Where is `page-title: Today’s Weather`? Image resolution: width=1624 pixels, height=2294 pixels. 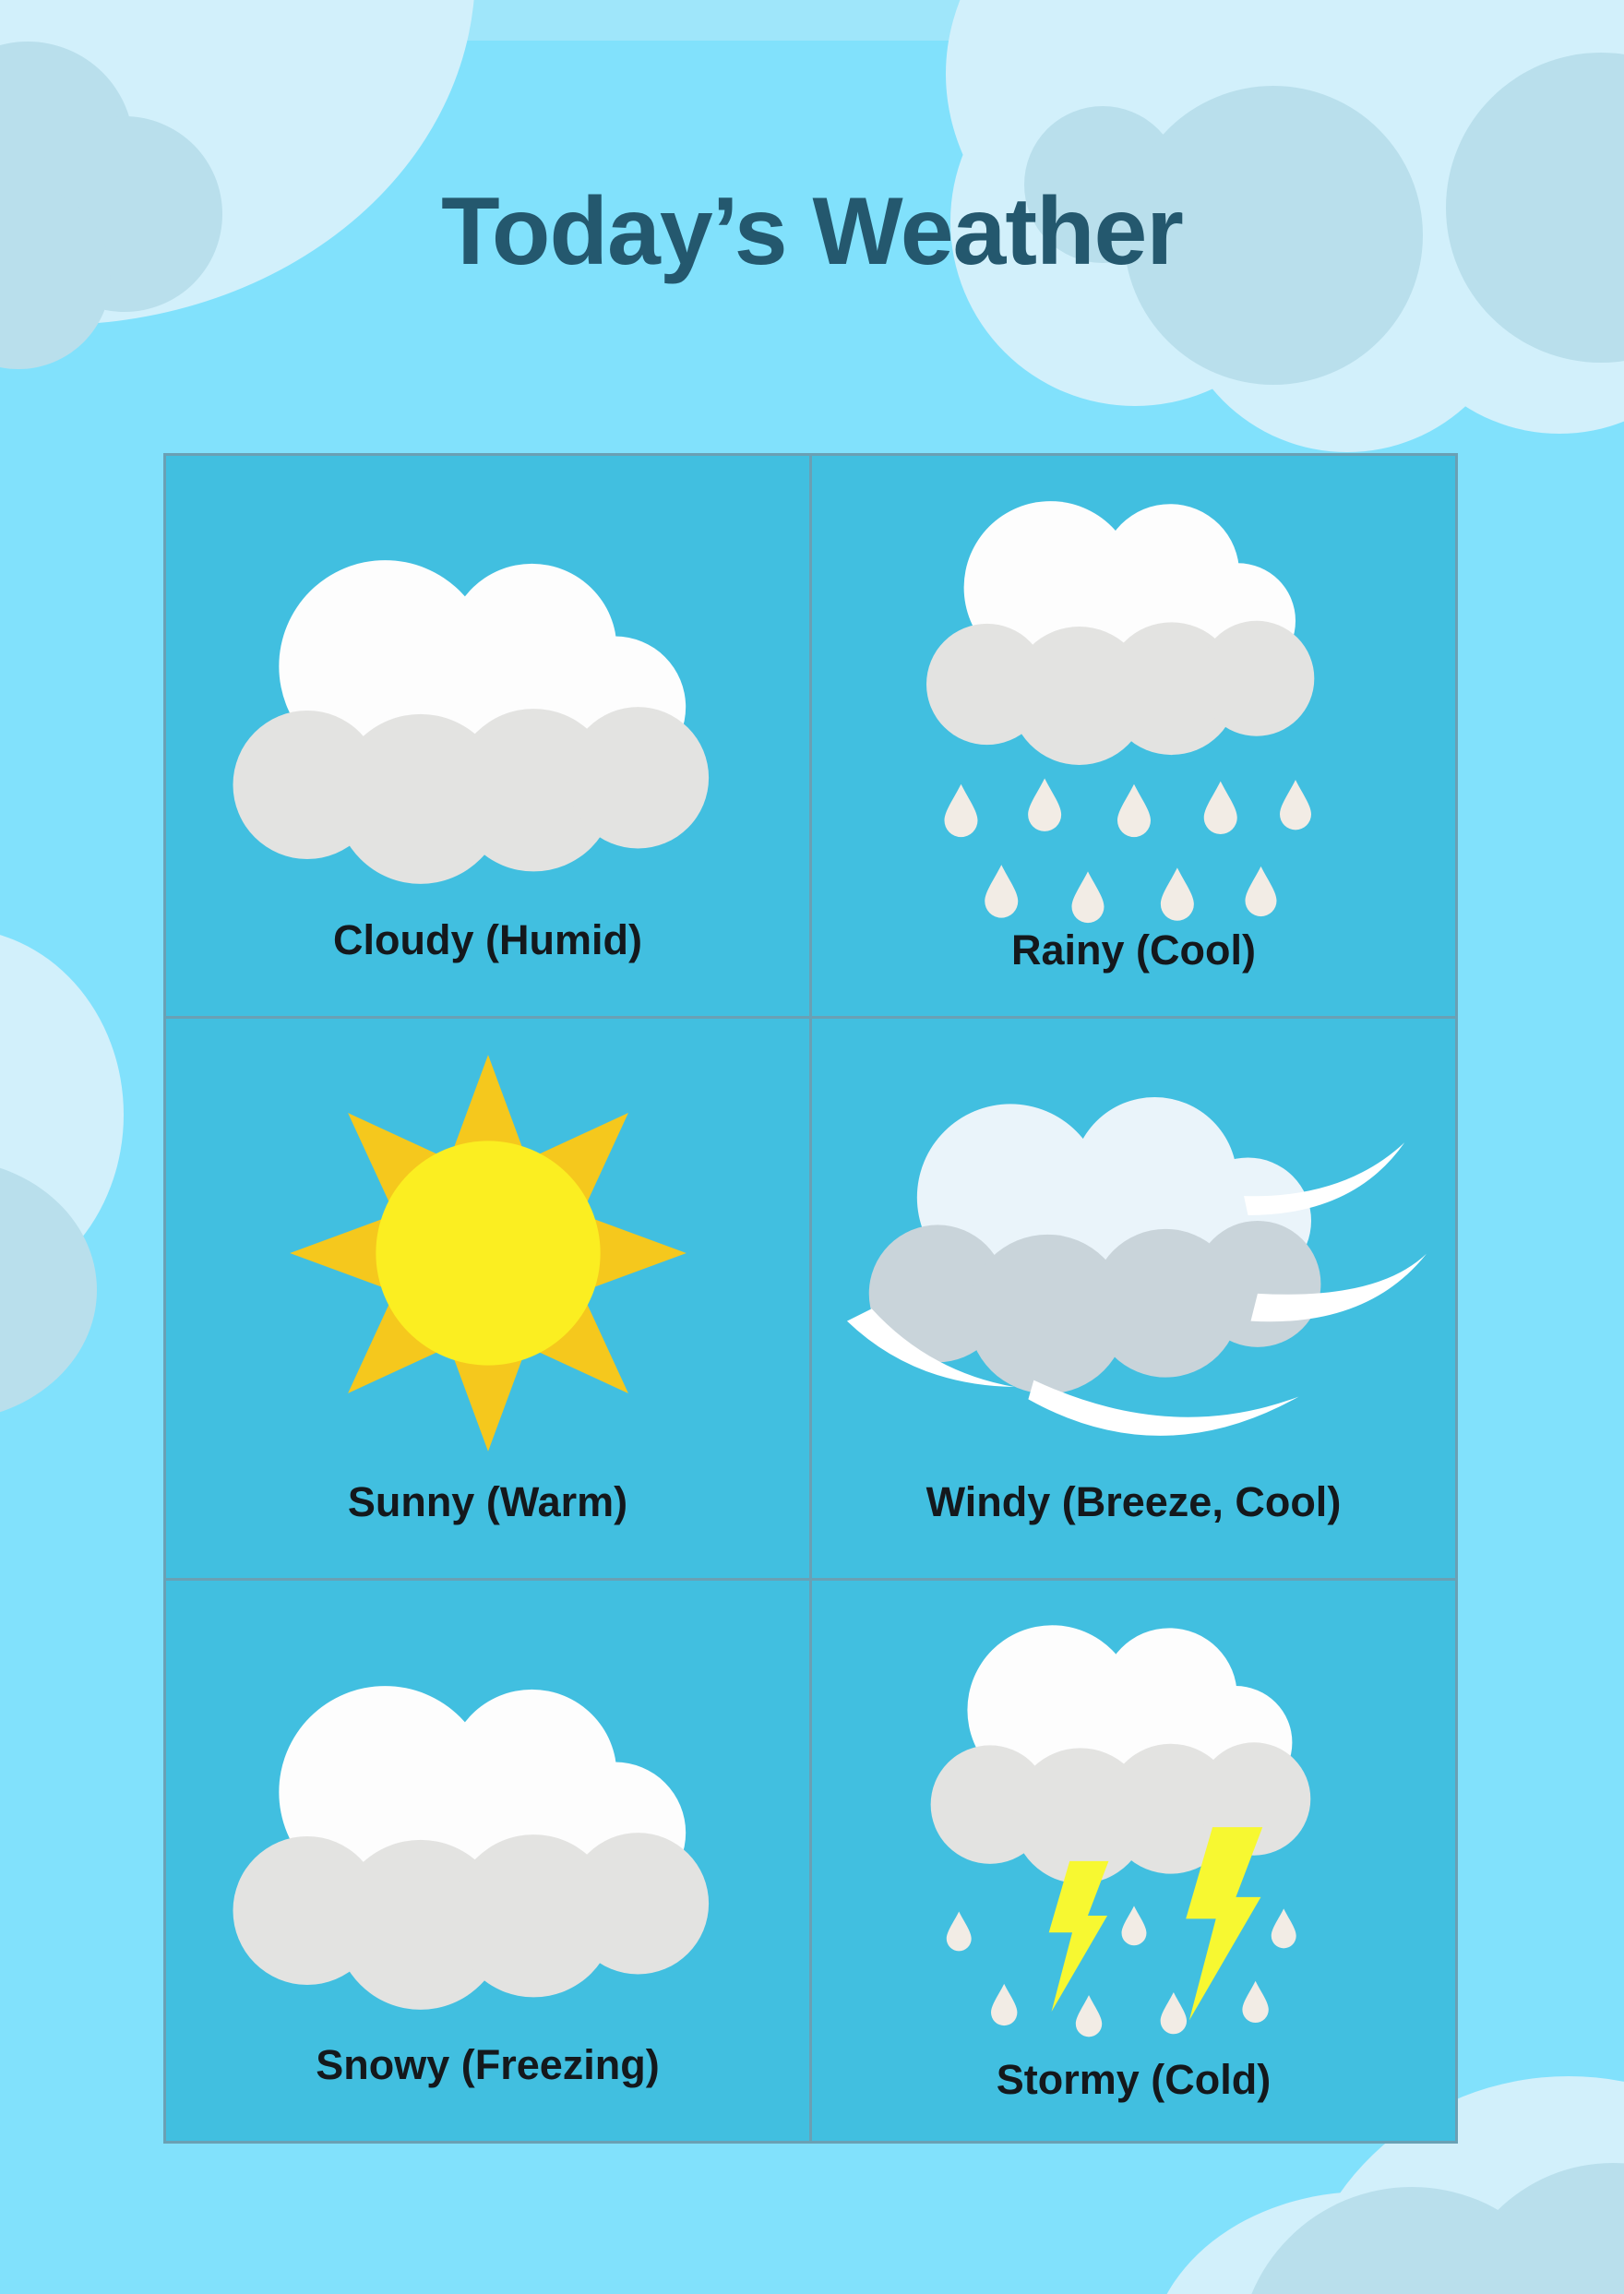 page-title: Today’s Weather is located at coordinates (812, 231).